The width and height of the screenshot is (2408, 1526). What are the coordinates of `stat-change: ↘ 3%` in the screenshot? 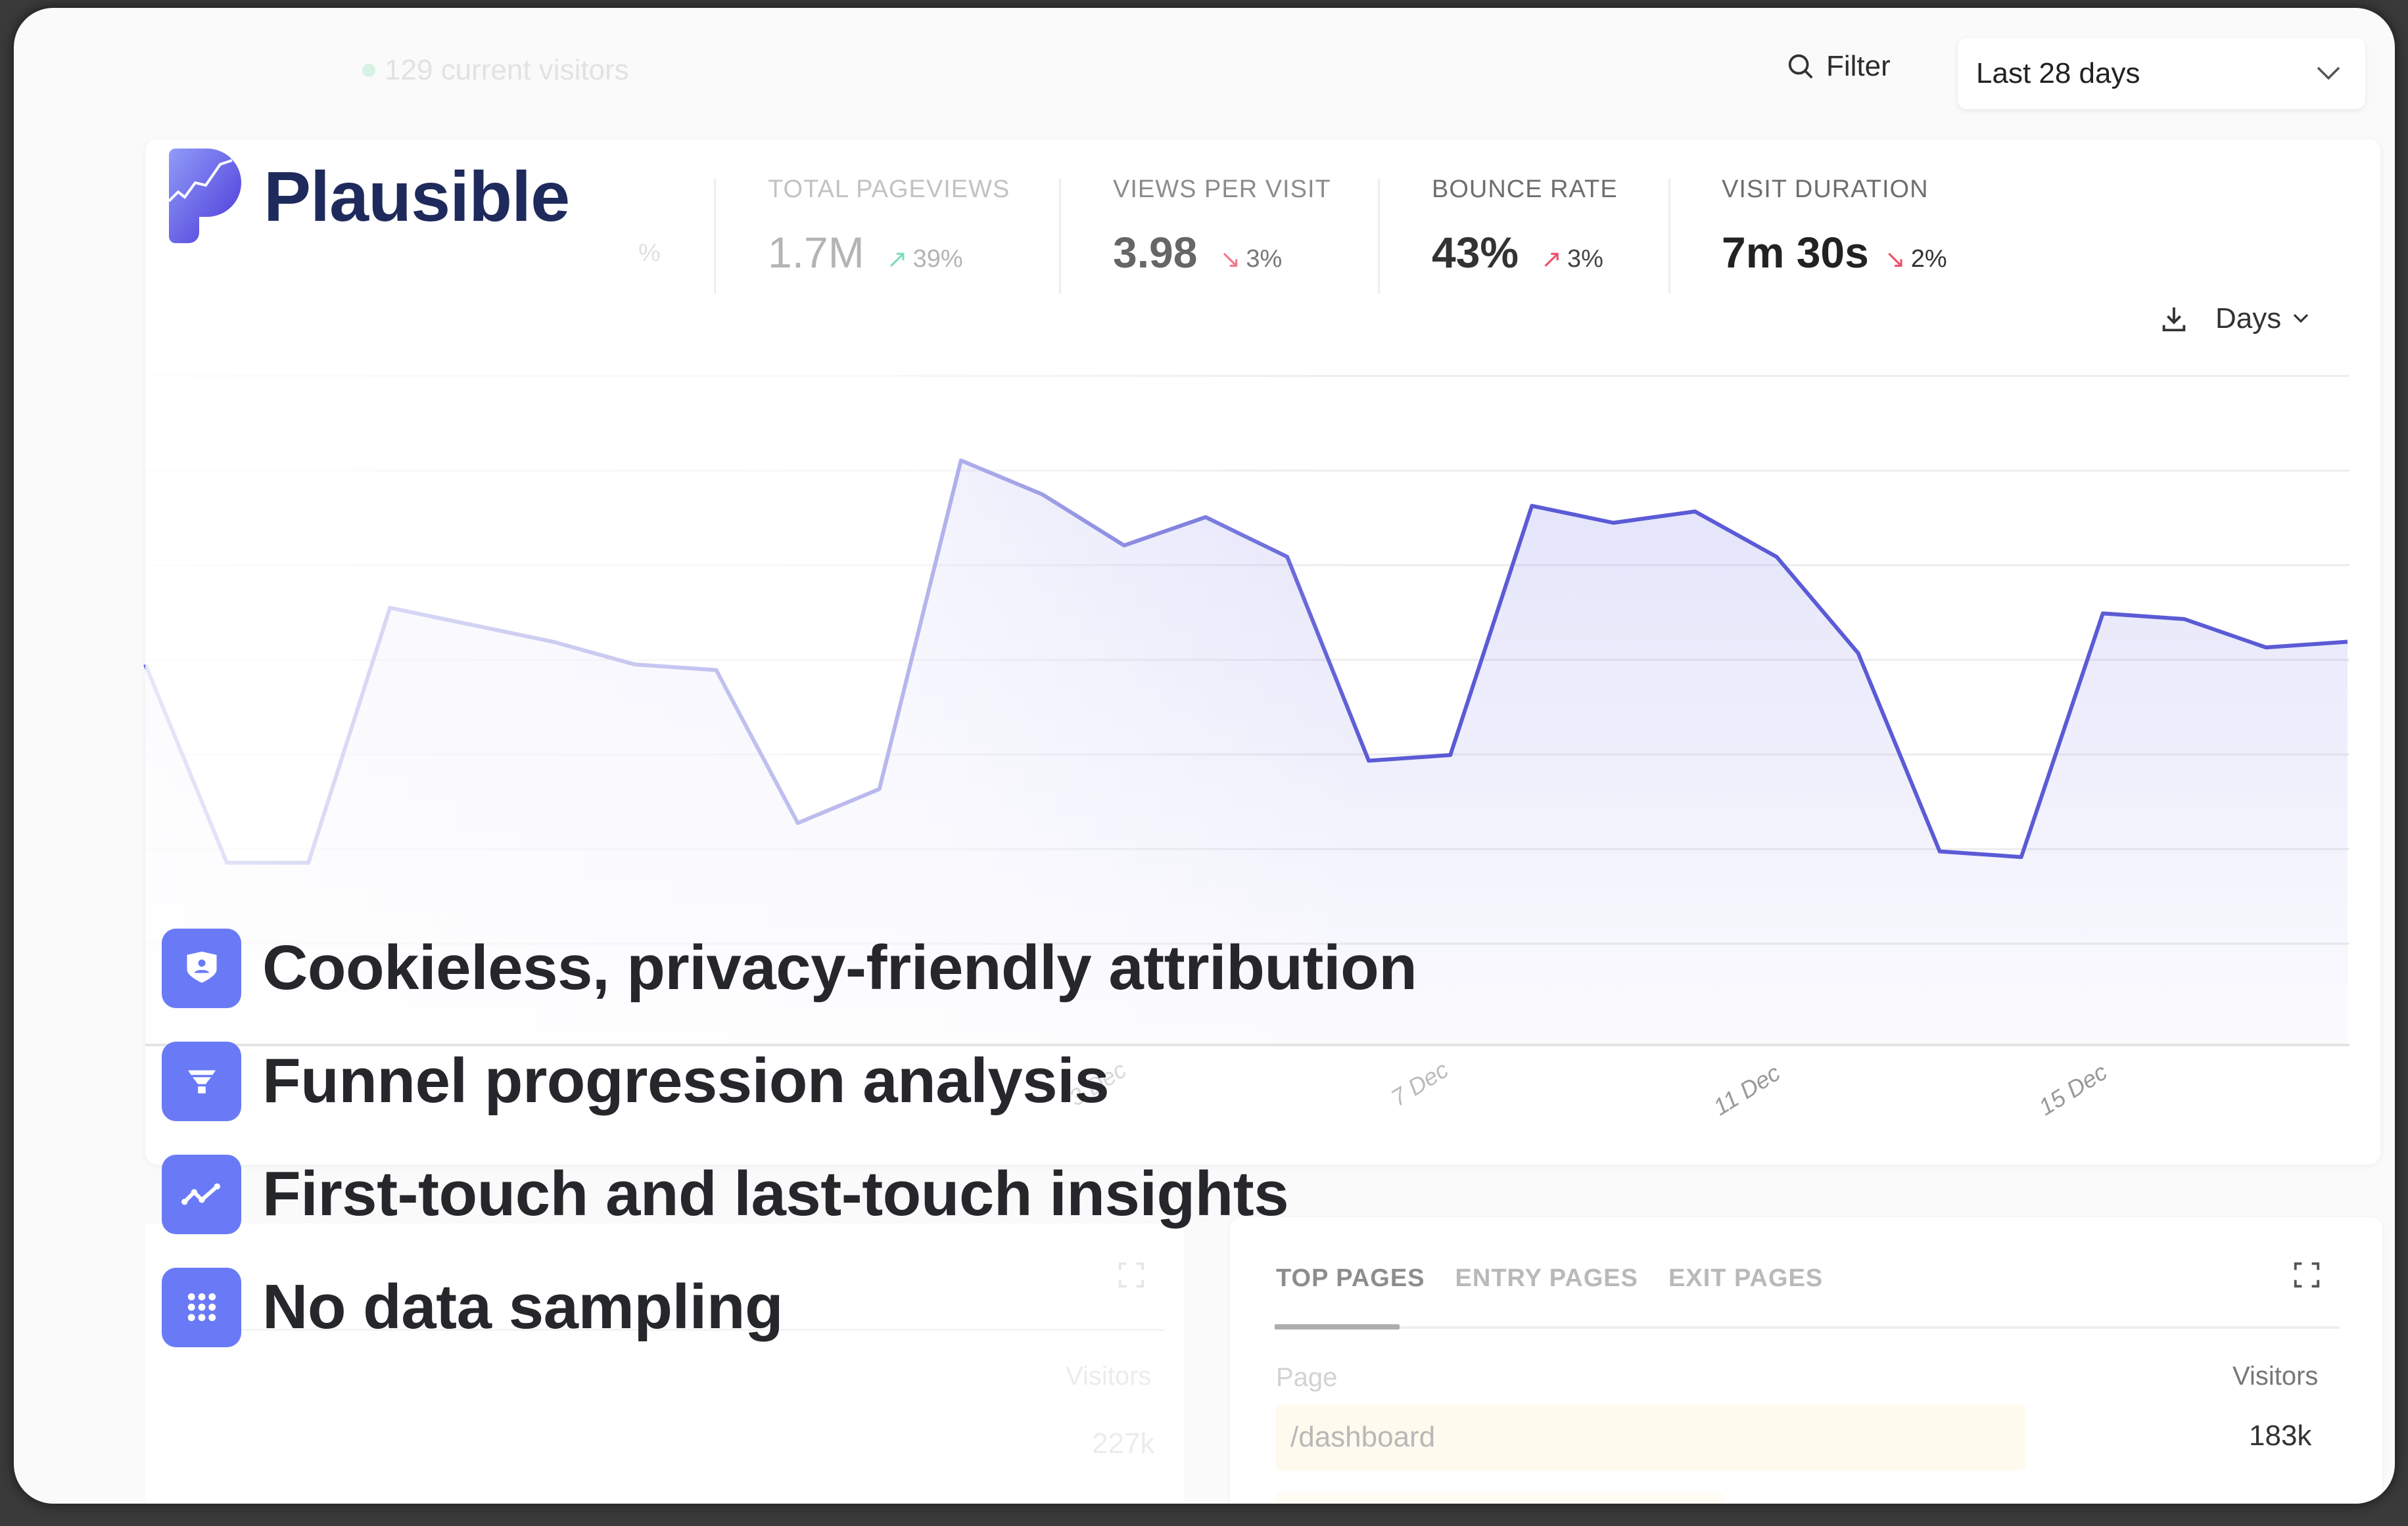 It's located at (1250, 259).